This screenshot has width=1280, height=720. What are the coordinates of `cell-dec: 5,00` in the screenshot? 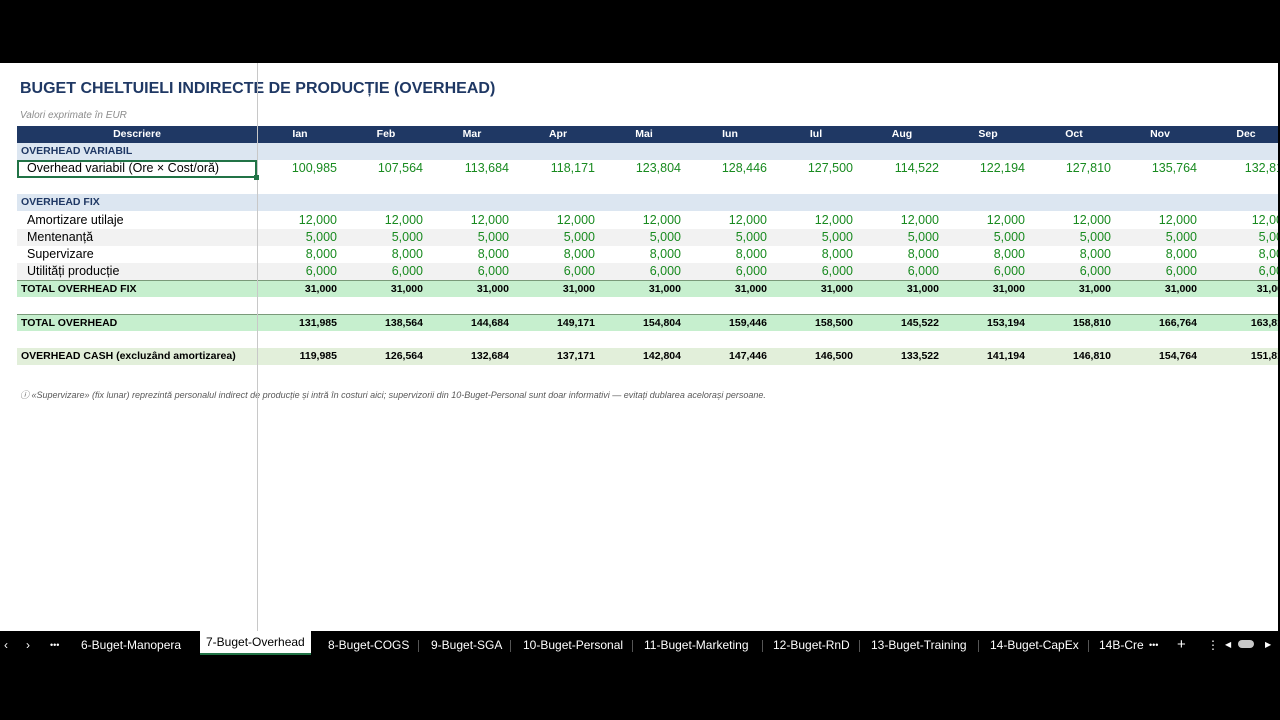 It's located at (1268, 237).